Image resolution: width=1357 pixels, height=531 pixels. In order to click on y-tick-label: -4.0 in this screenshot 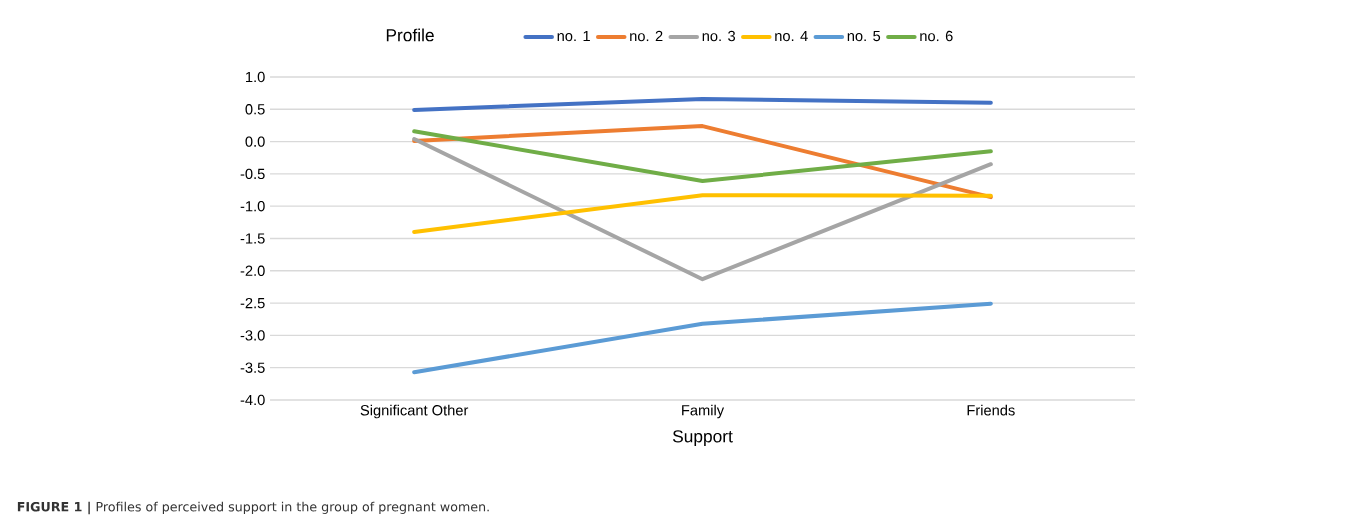, I will do `click(252, 400)`.